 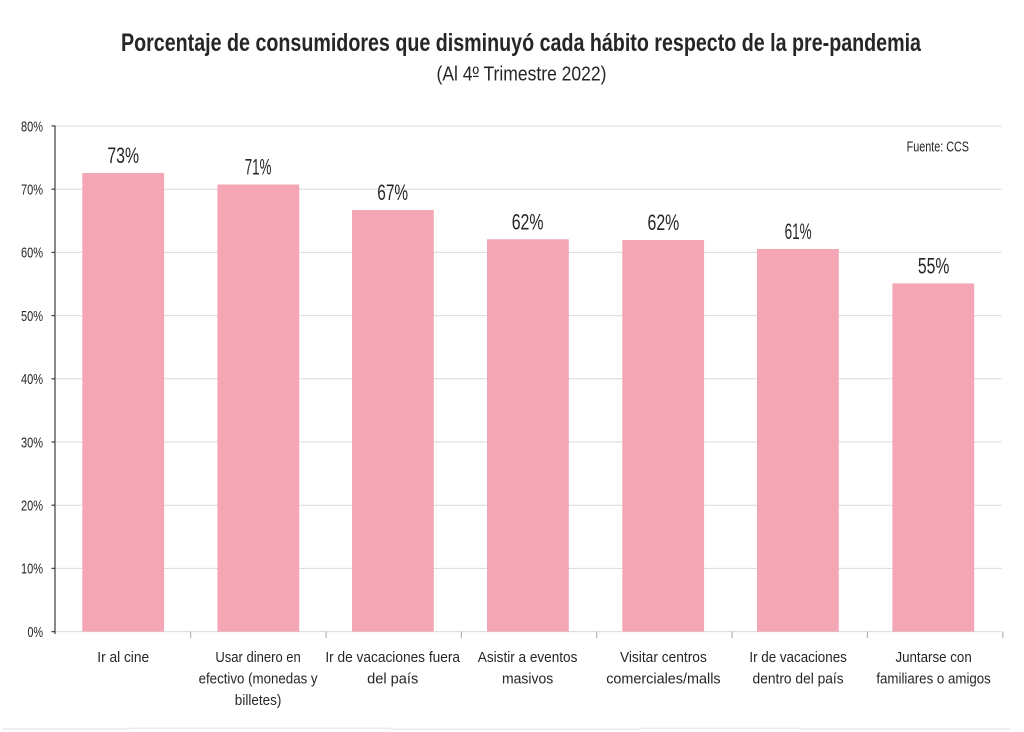 What do you see at coordinates (663, 657) in the screenshot?
I see `svg-text: Visitar centros` at bounding box center [663, 657].